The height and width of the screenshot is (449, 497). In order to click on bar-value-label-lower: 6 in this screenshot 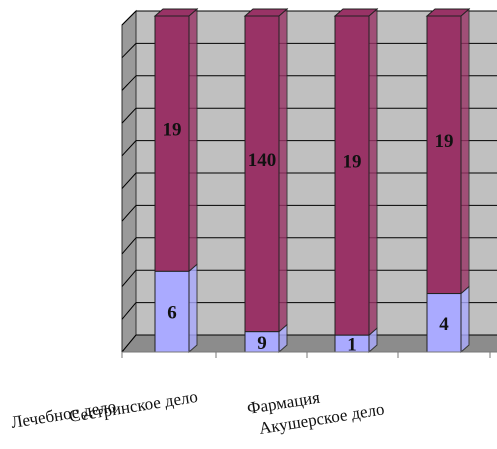, I will do `click(172, 313)`.